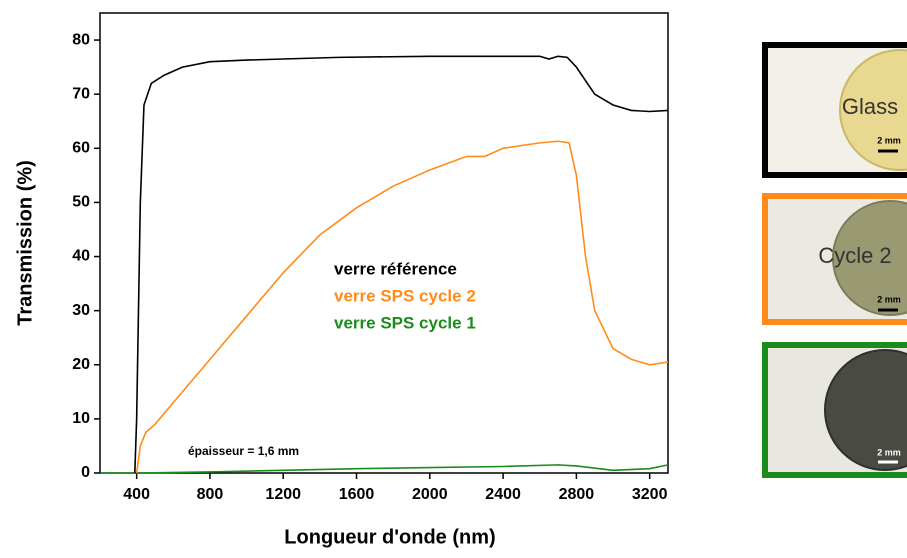 The height and width of the screenshot is (558, 907). Describe the element at coordinates (577, 494) in the screenshot. I see `x-tick-label: 2800` at that location.